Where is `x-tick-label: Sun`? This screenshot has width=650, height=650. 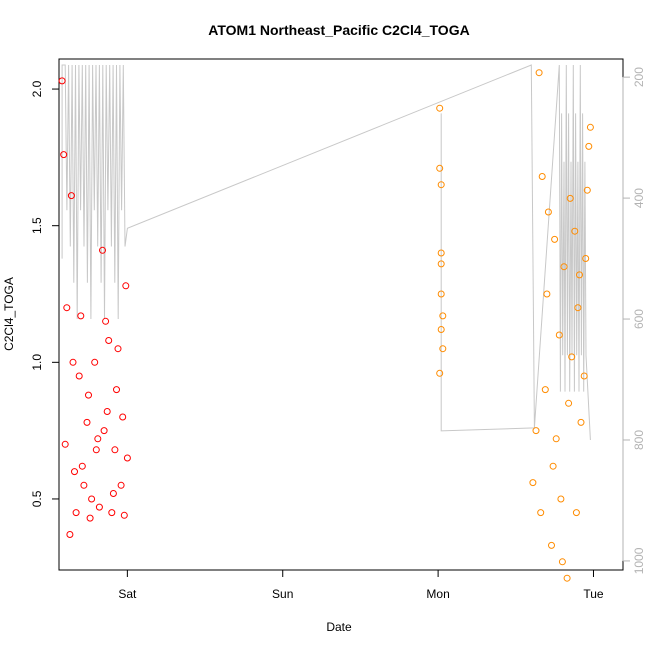
x-tick-label: Sun is located at coordinates (282, 594).